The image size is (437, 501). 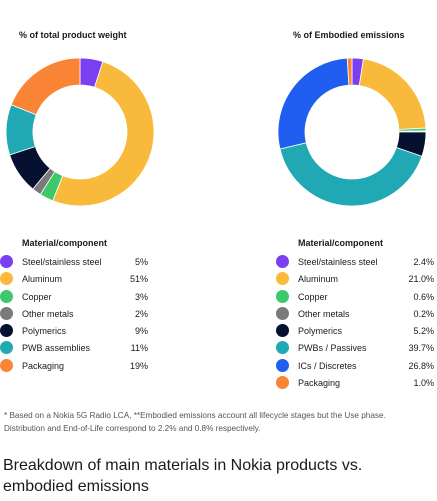 I want to click on legend-value: 19%, so click(x=138, y=365).